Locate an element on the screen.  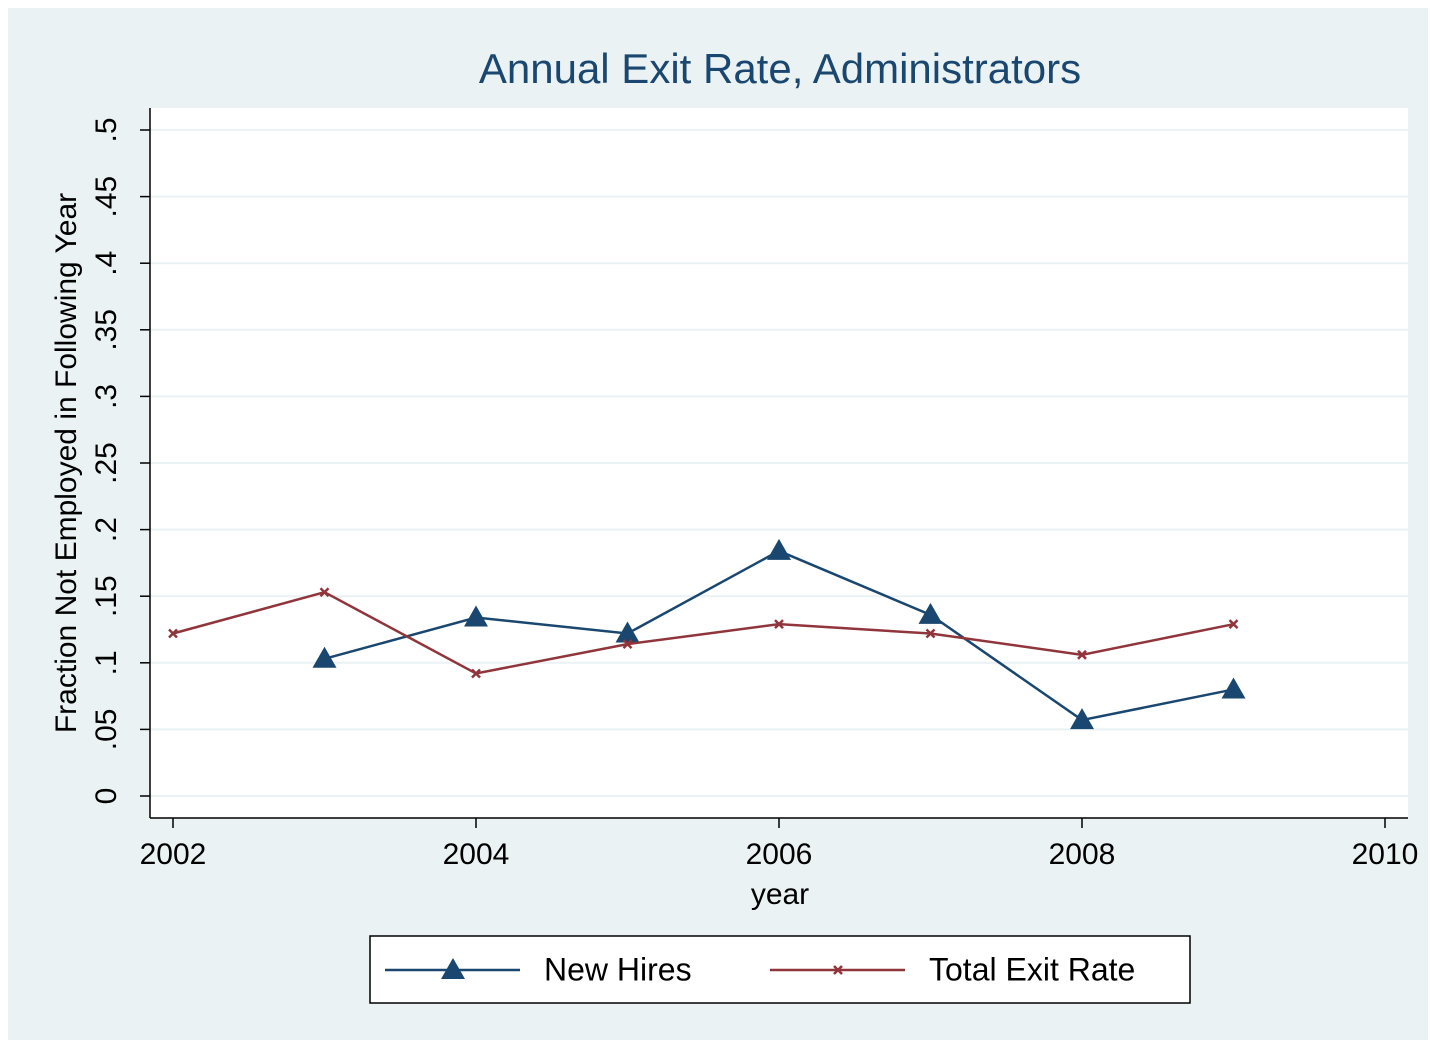
x-axis-title: year is located at coordinates (780, 894).